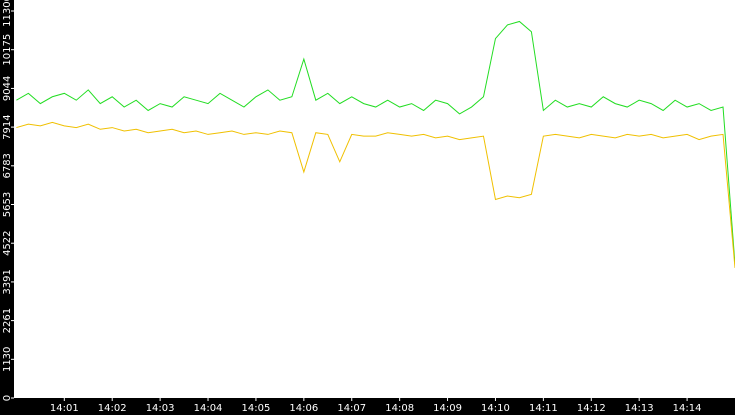 This screenshot has height=415, width=735. Describe the element at coordinates (112, 408) in the screenshot. I see `x-tick-label: 14:02` at that location.